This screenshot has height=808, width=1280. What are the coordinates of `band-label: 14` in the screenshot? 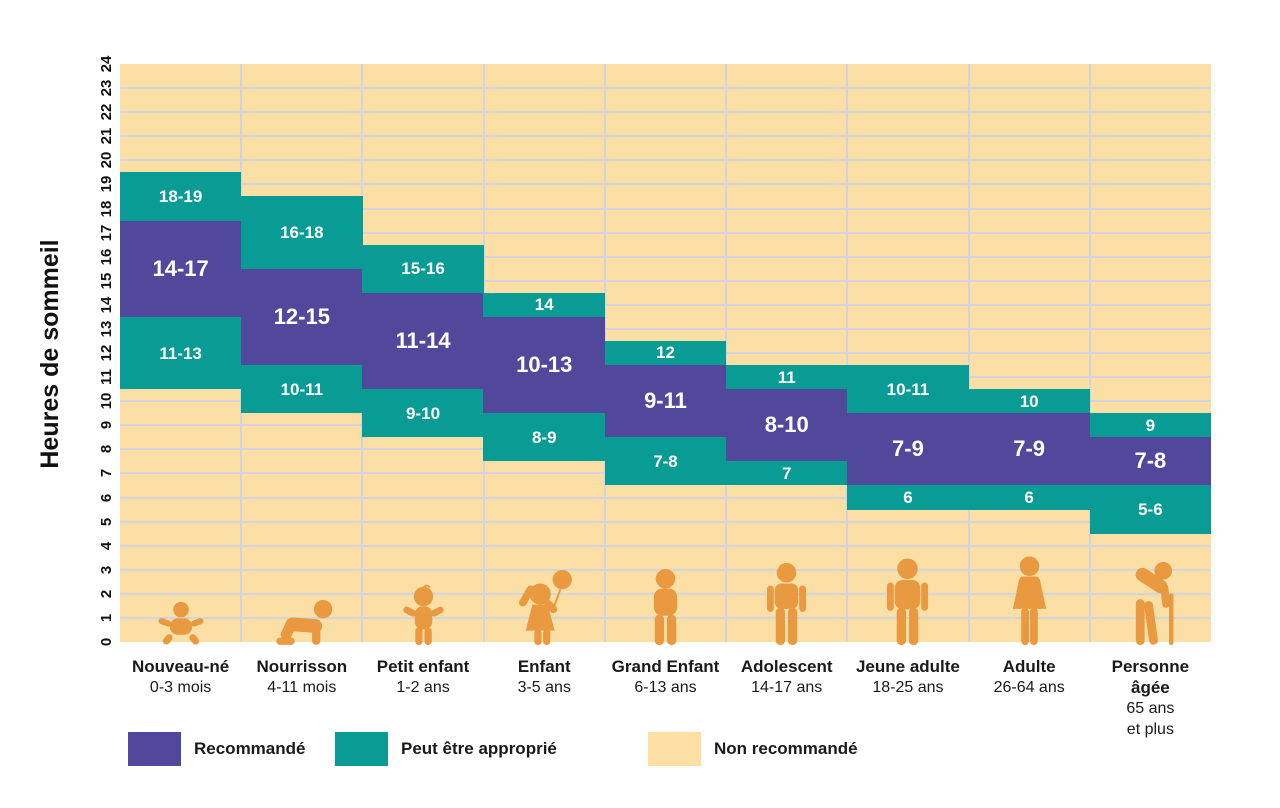 It's located at (544, 305).